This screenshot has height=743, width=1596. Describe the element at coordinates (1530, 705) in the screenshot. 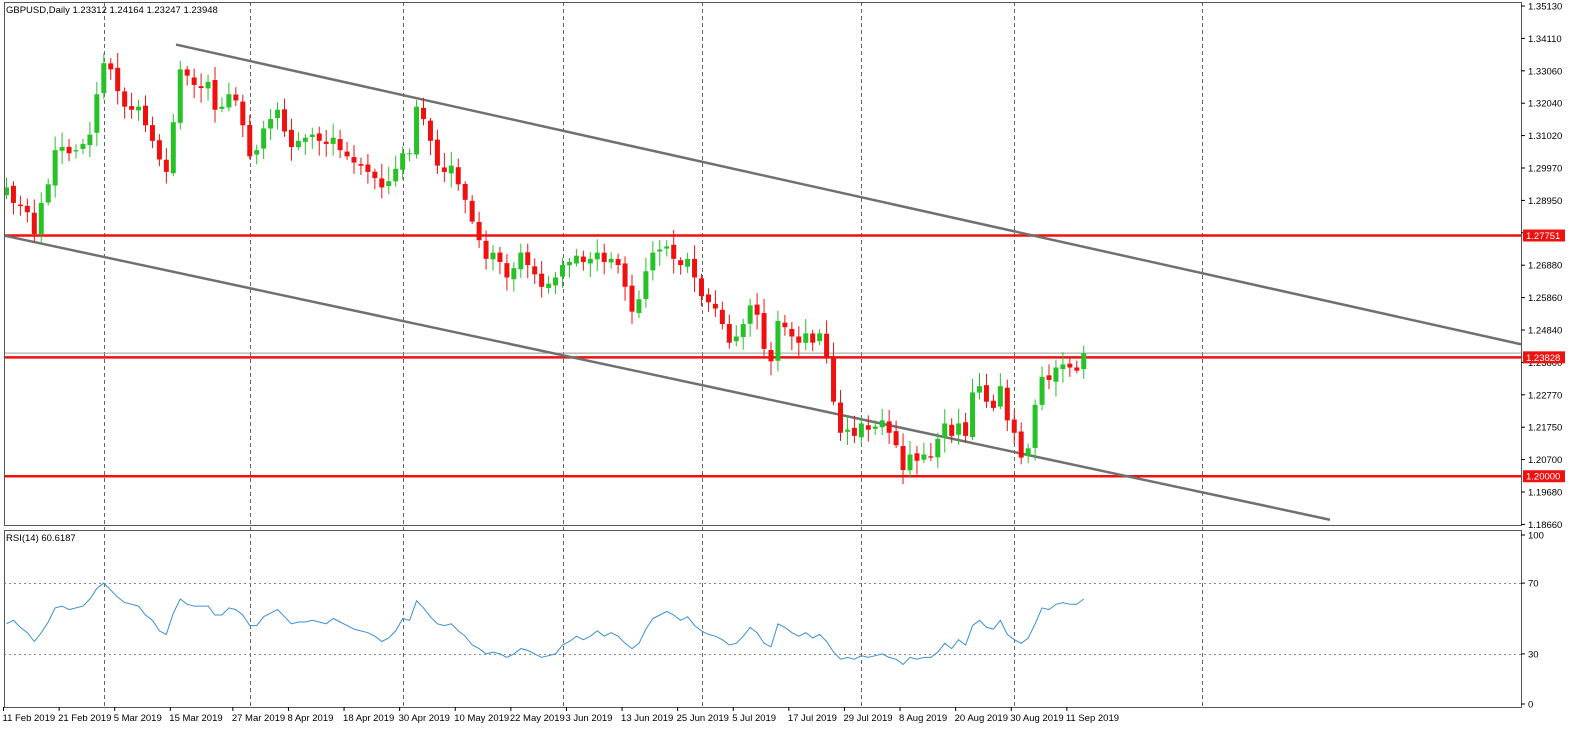

I see `rsi-tick-label: 0` at that location.